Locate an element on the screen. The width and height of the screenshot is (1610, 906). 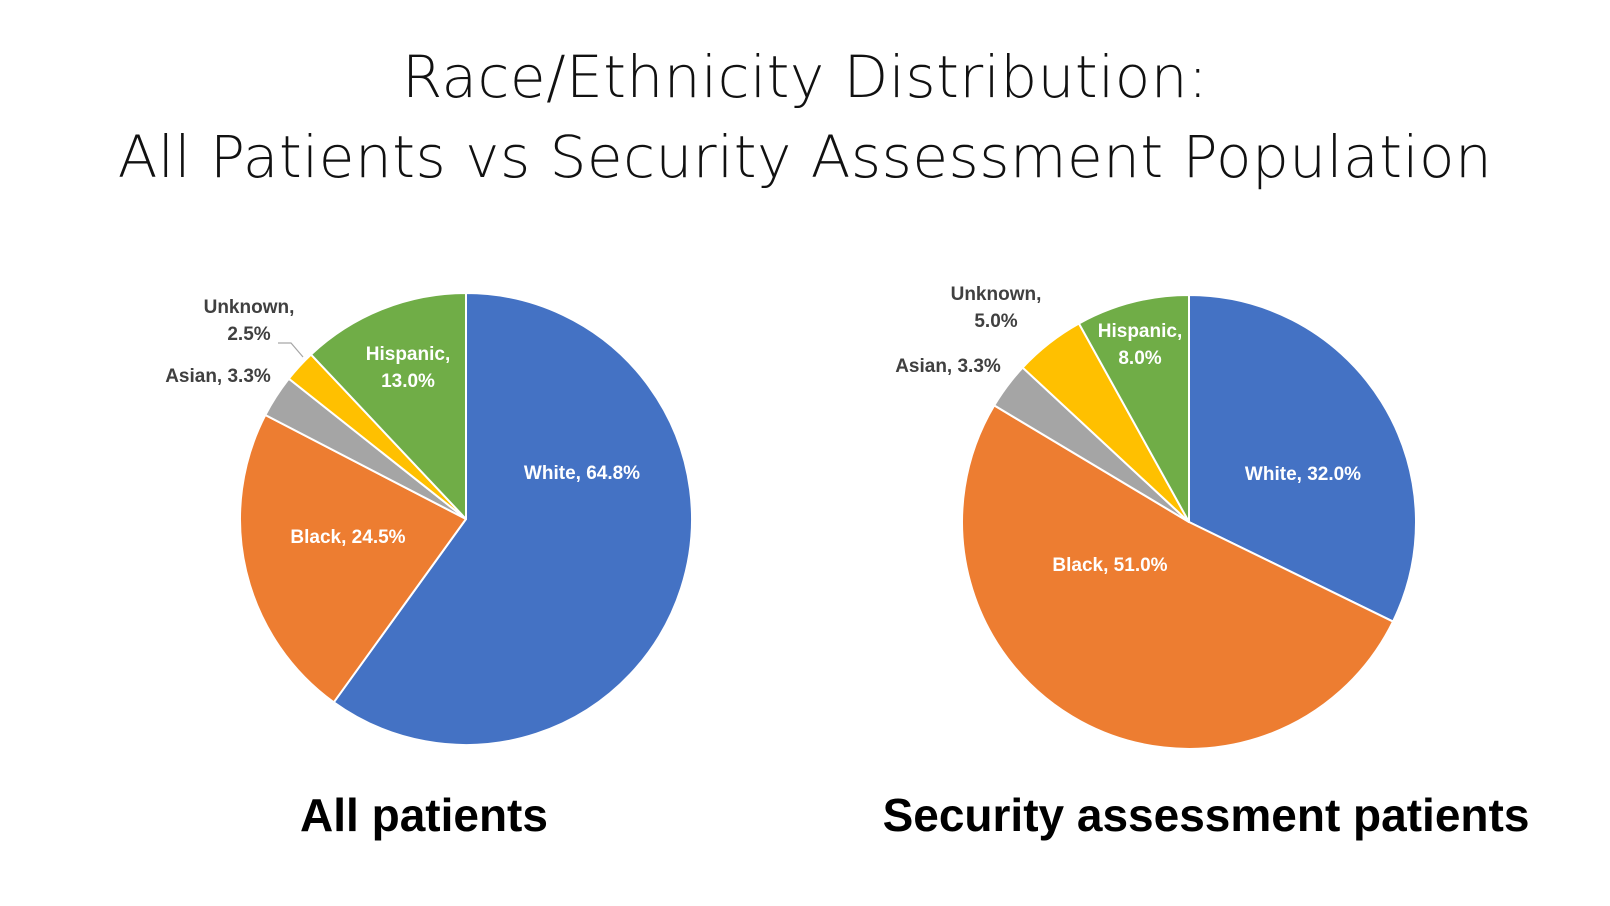
data-label-line: White, 32.0% is located at coordinates (1303, 474).